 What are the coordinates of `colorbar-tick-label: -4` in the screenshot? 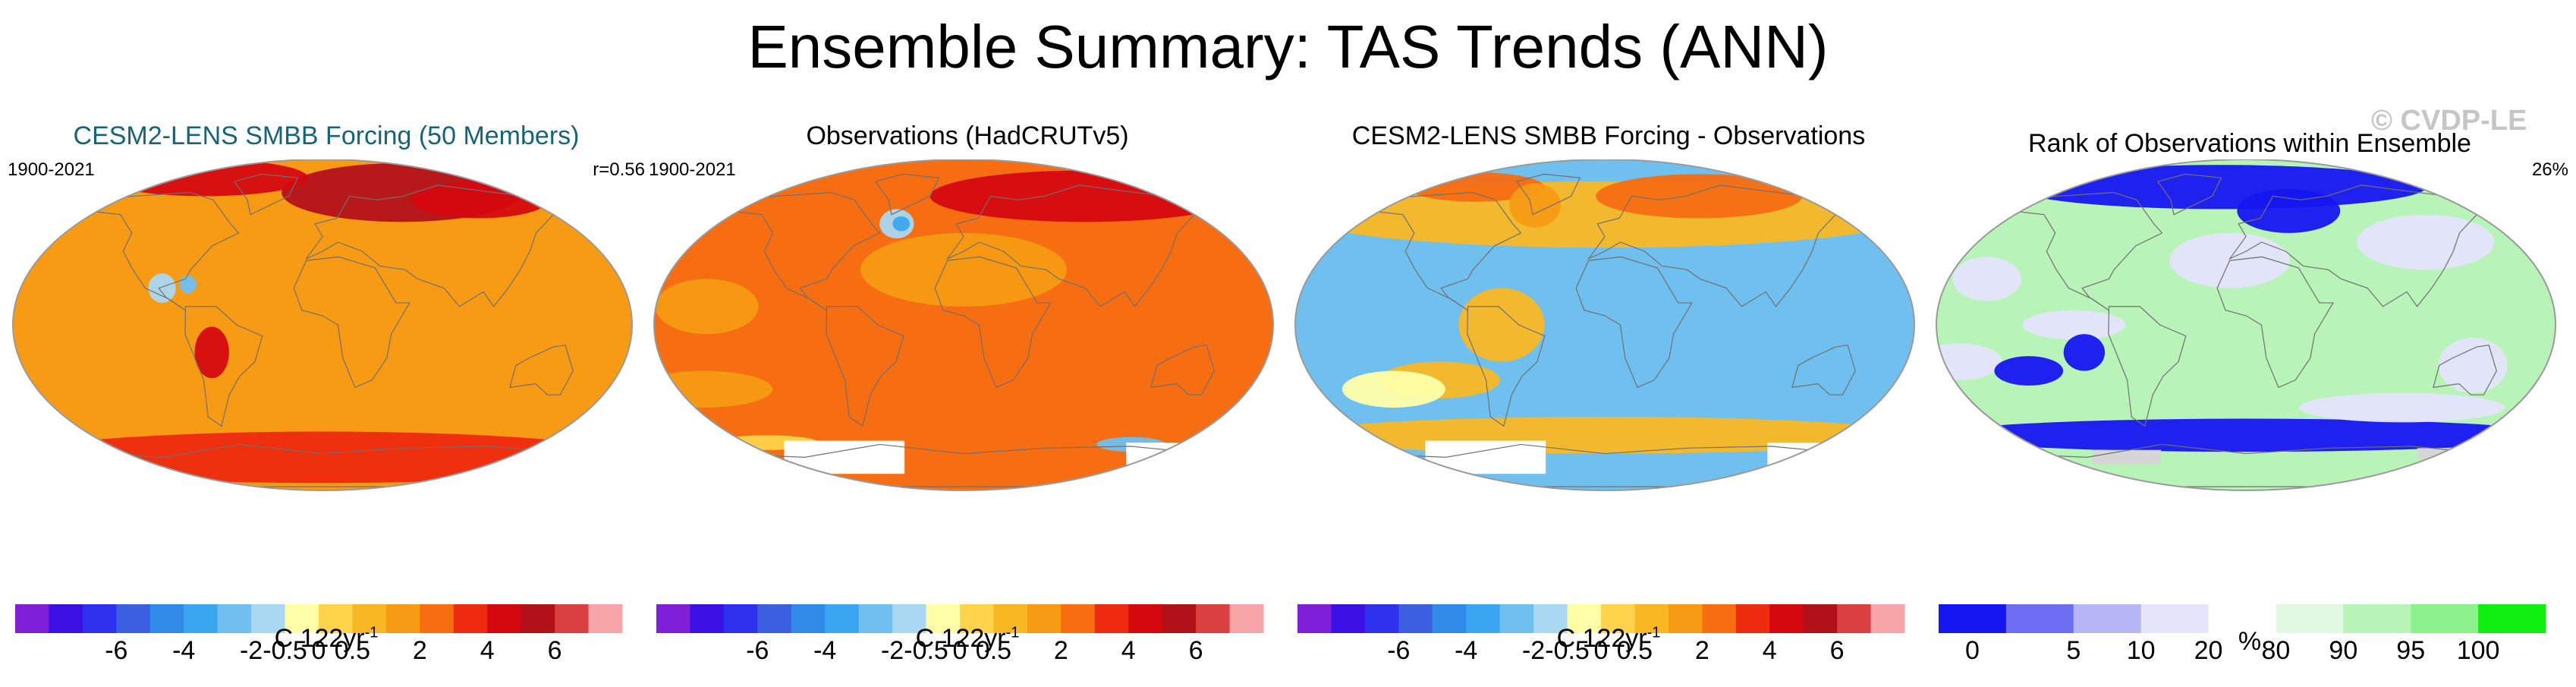 It's located at (824, 650).